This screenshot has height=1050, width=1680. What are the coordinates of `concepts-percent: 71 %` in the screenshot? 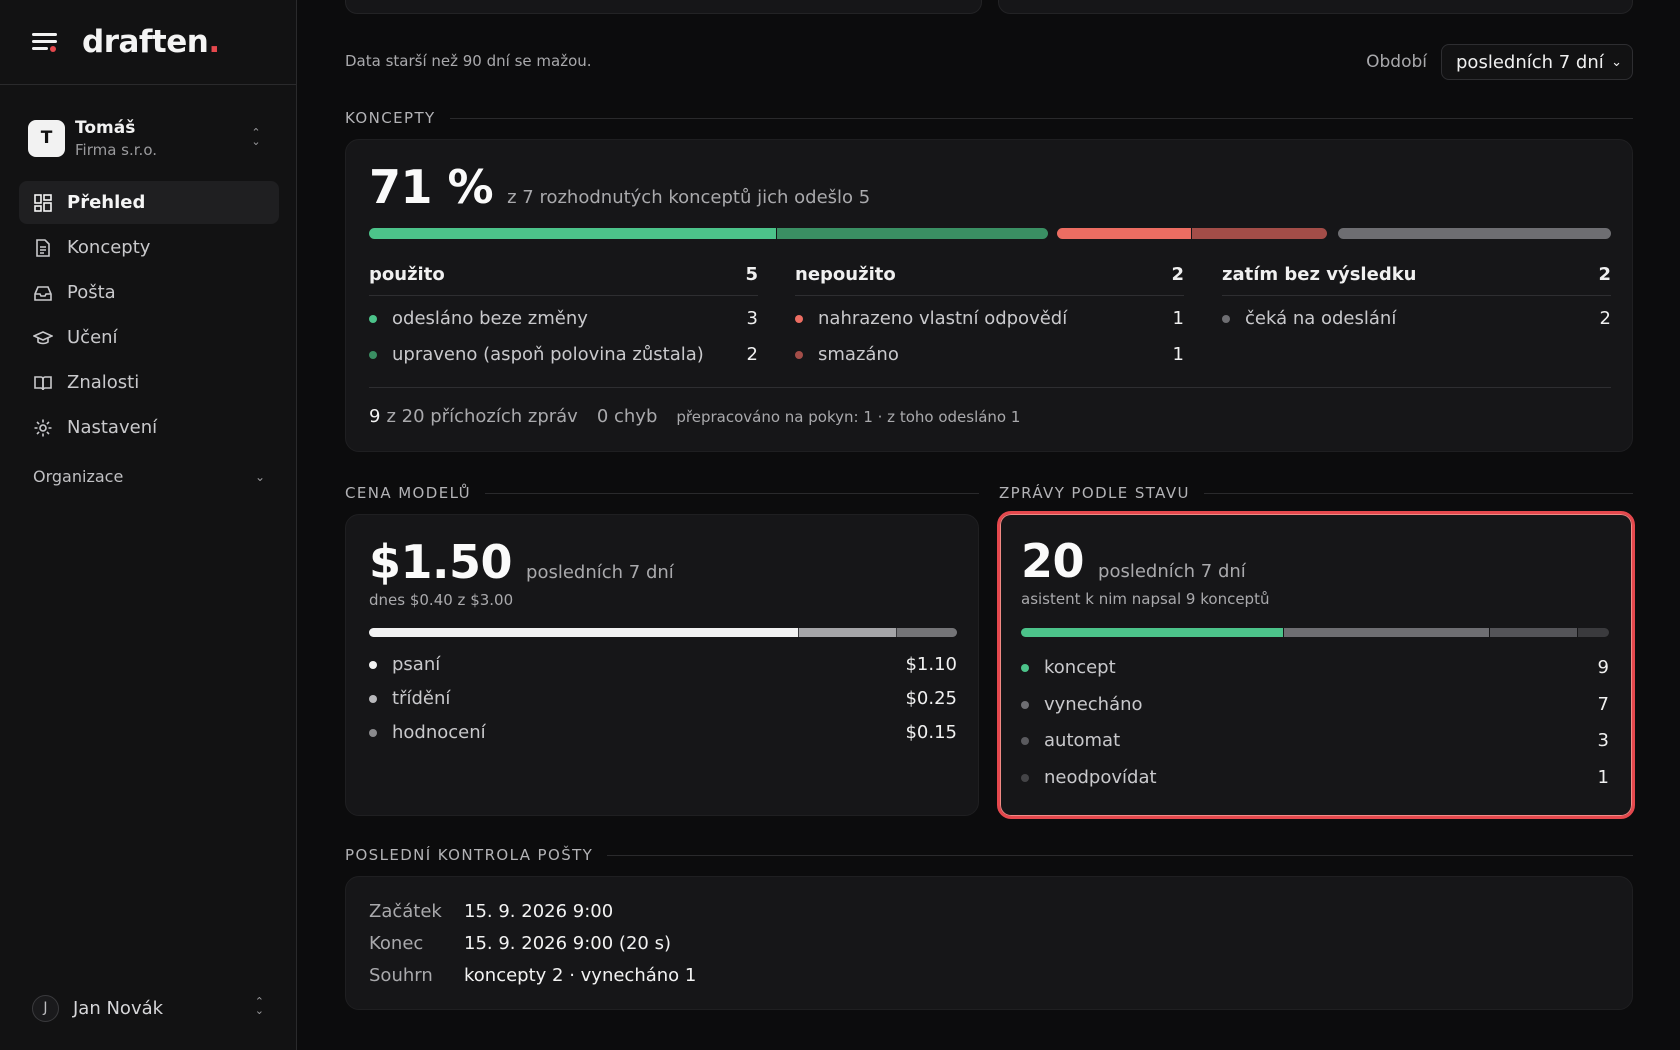 It's located at (431, 187).